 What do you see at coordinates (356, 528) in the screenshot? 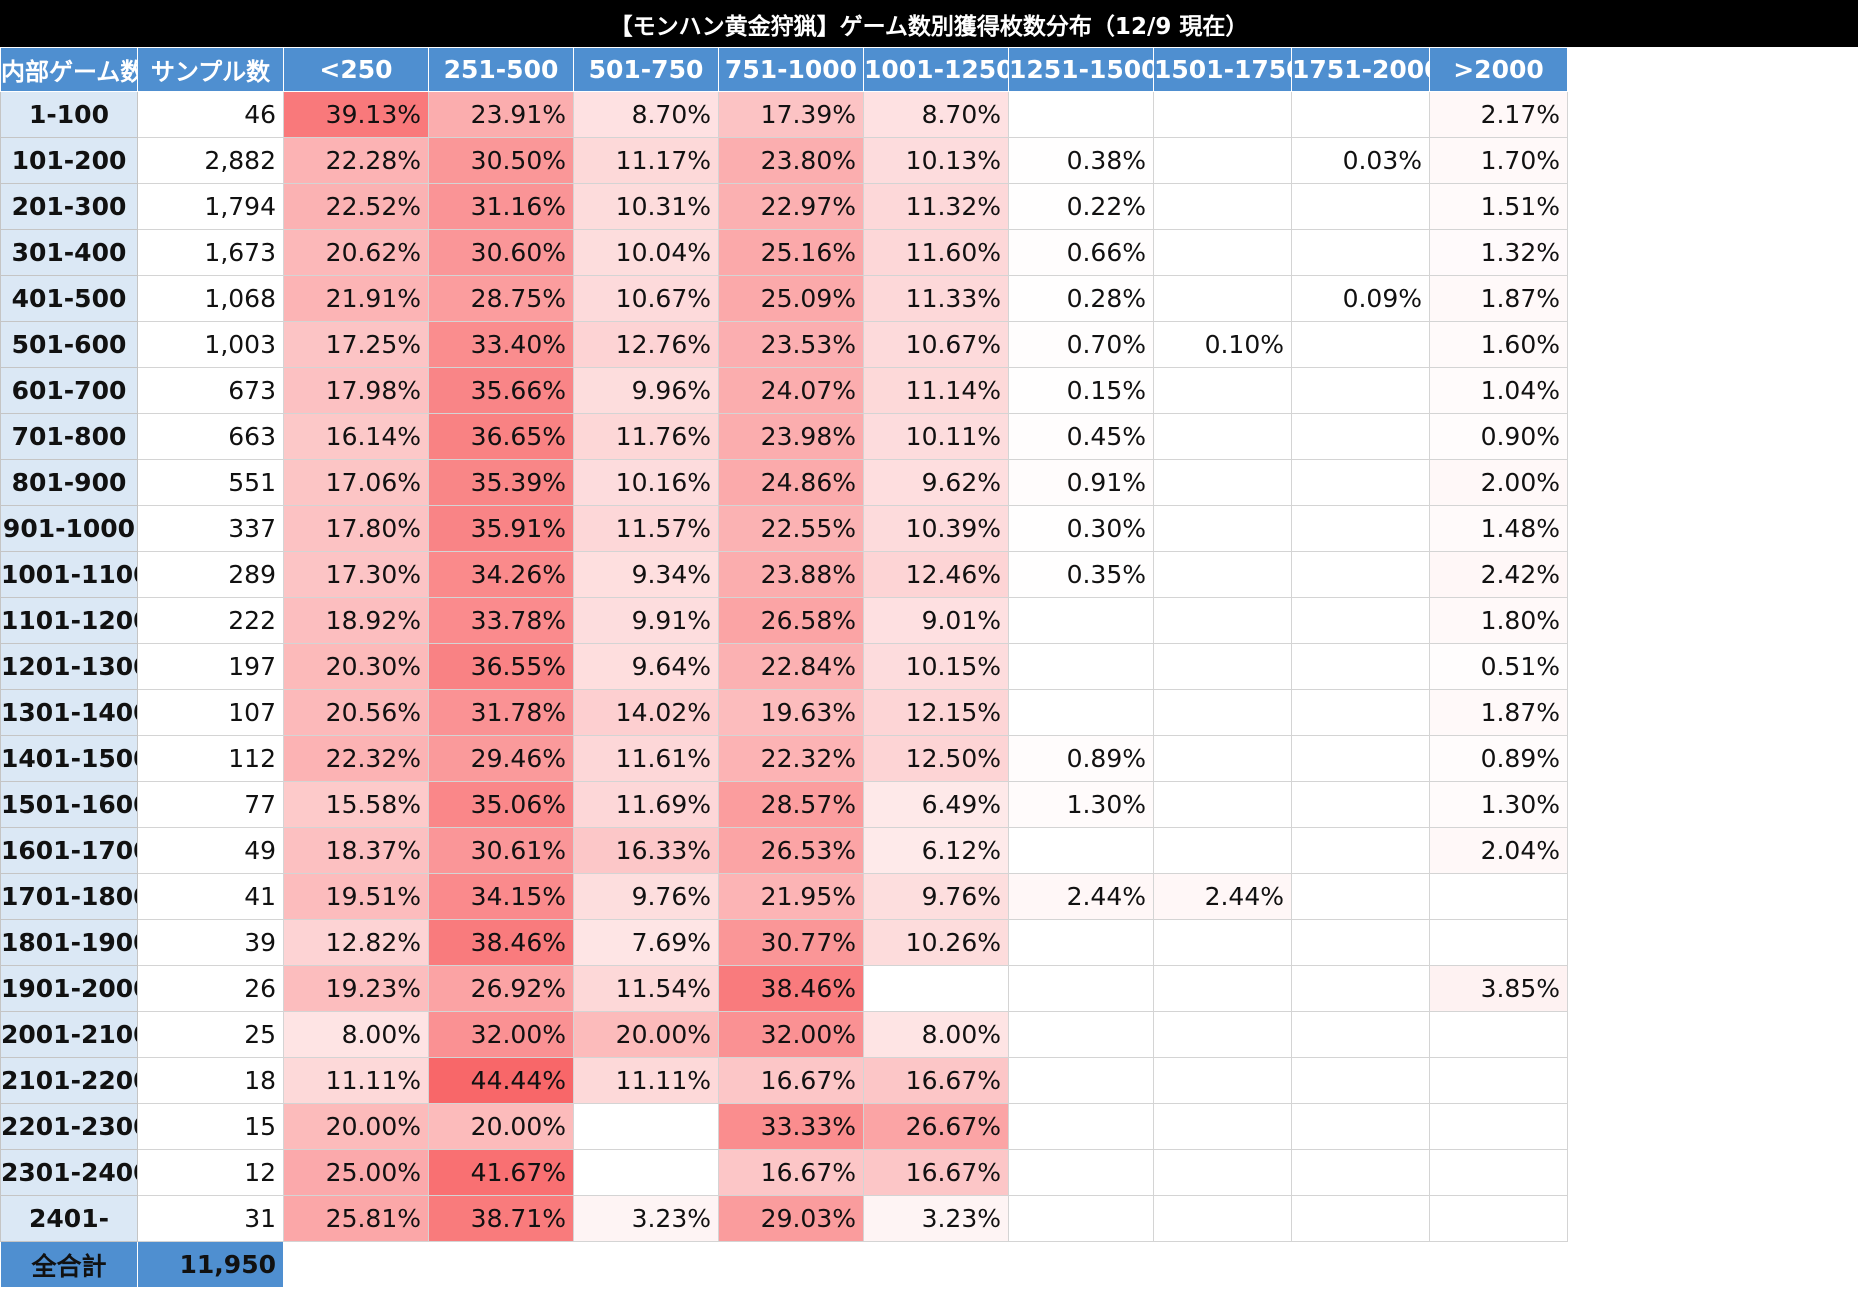
I see `percent-cell: 17.80%` at bounding box center [356, 528].